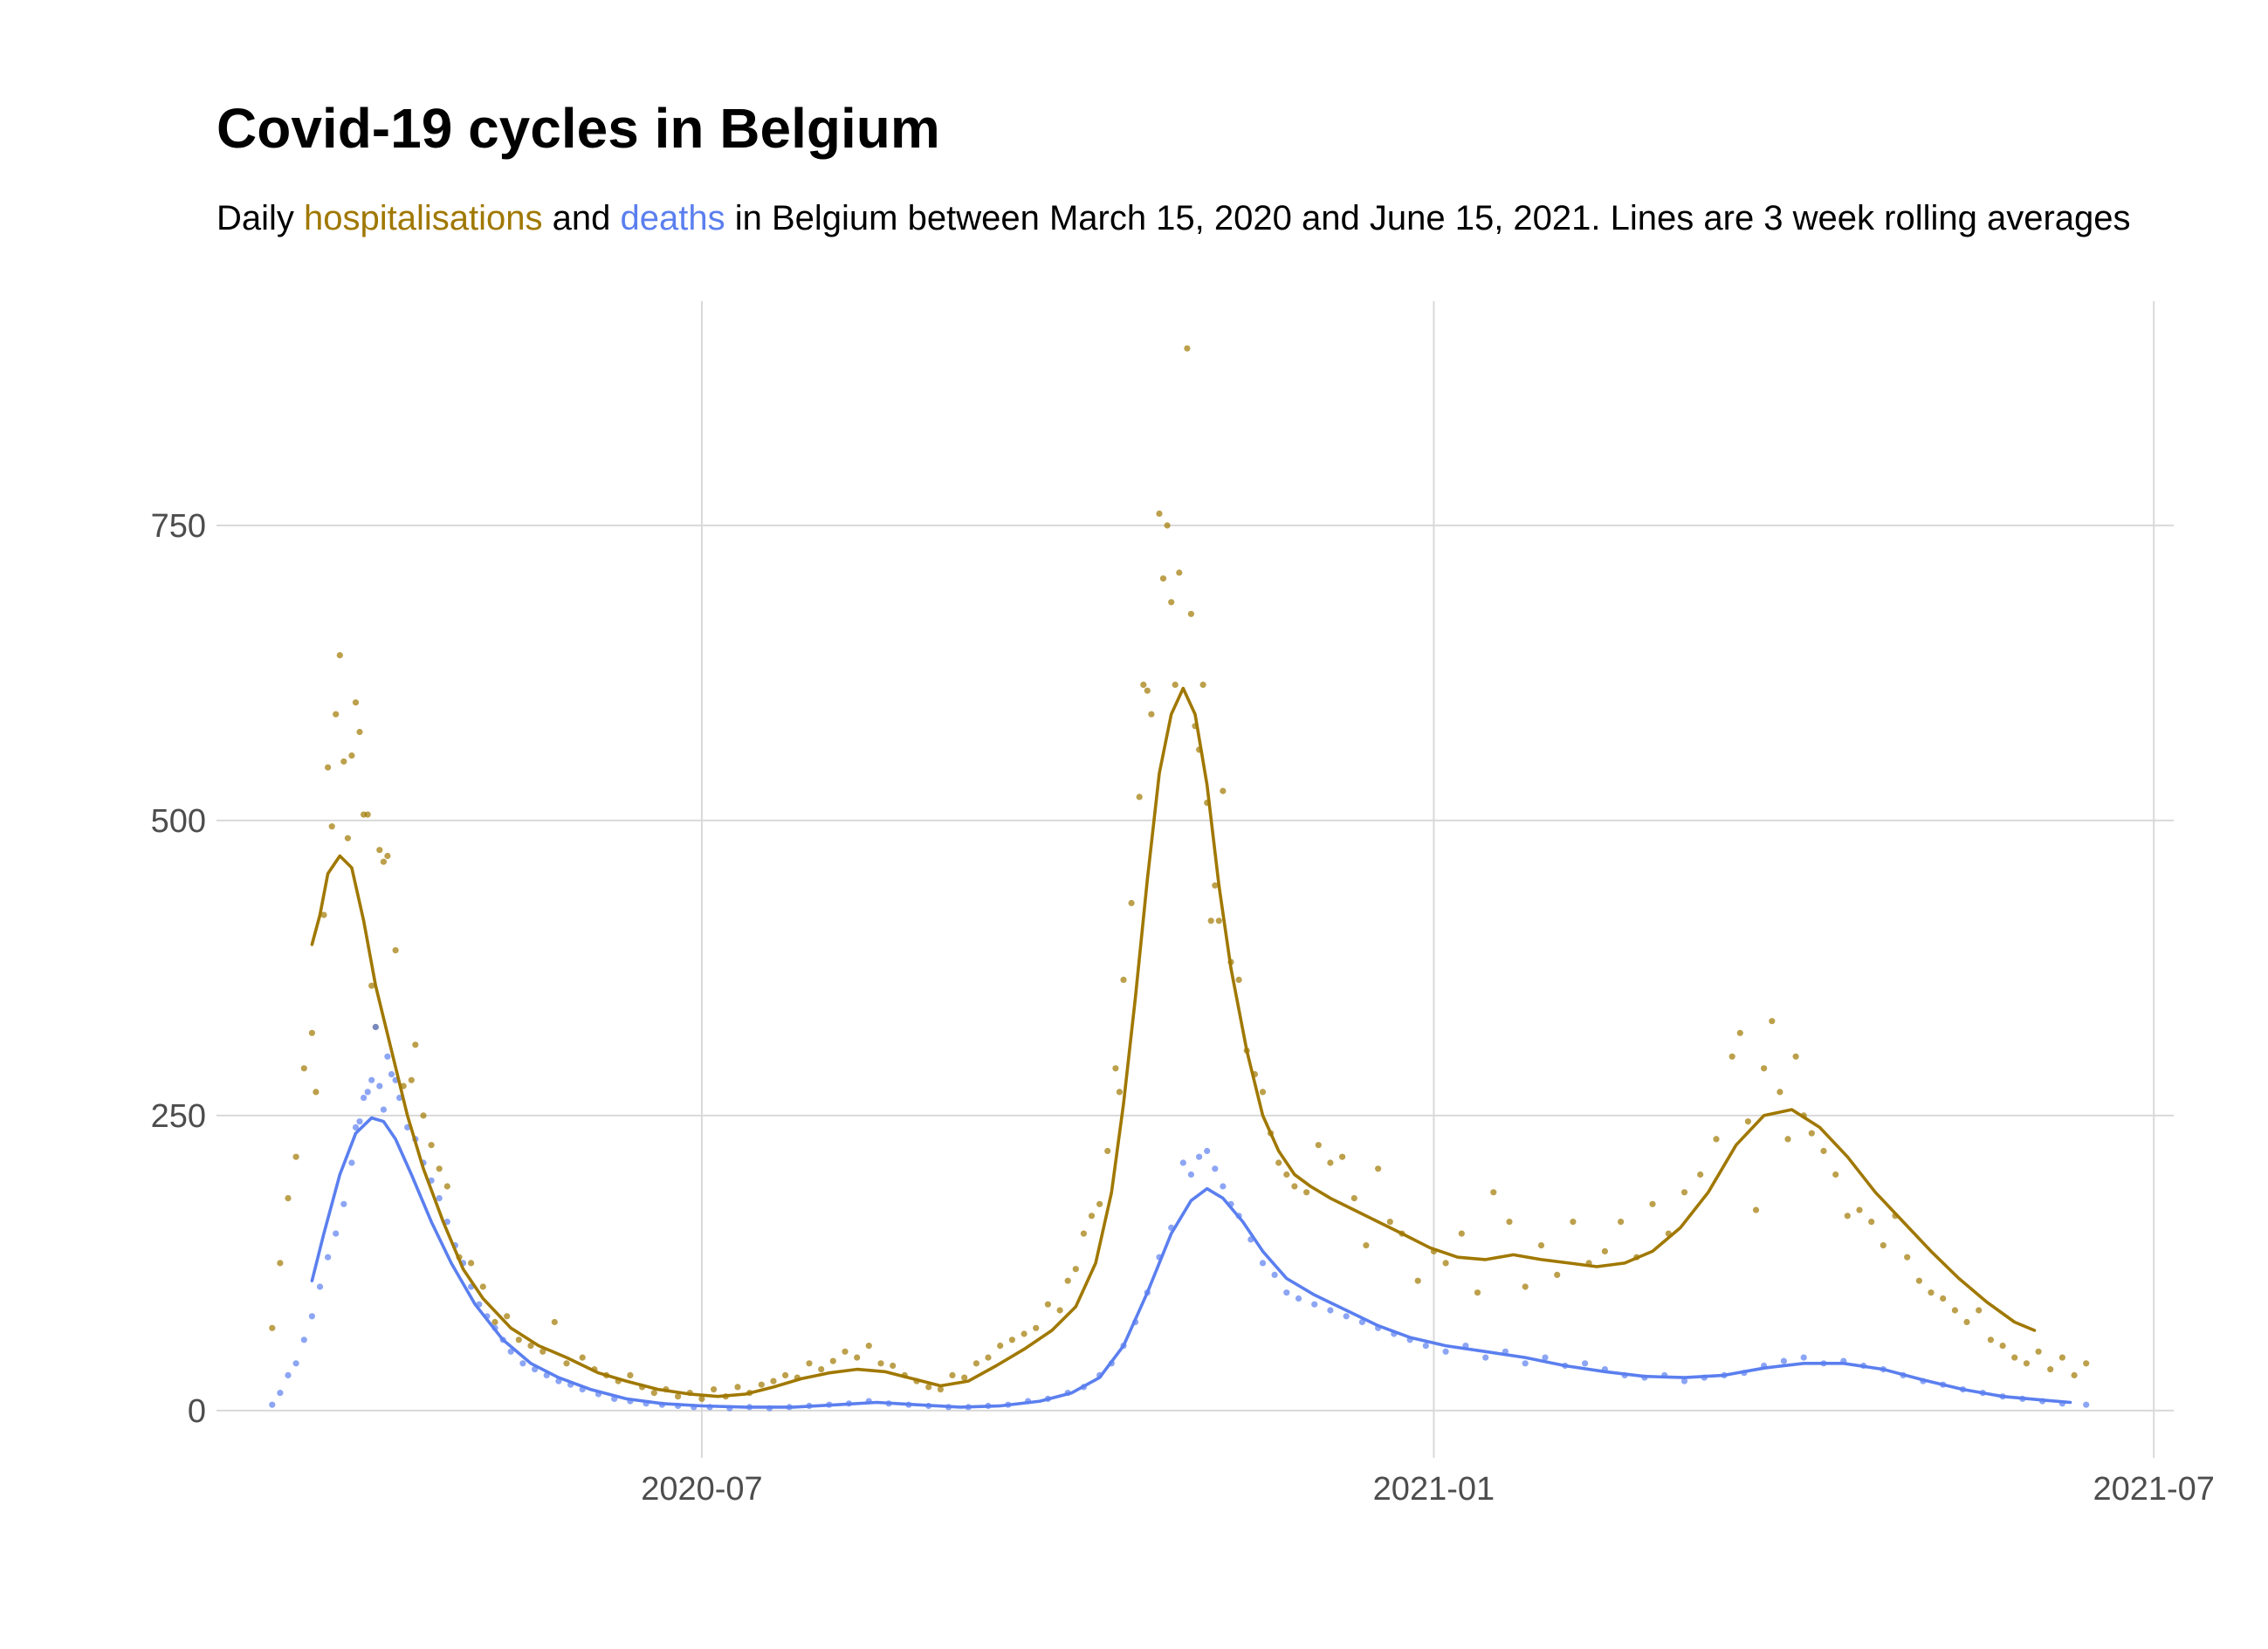 This screenshot has height=1649, width=2268. Describe the element at coordinates (581, 218) in the screenshot. I see `subtitle-mid: and` at that location.